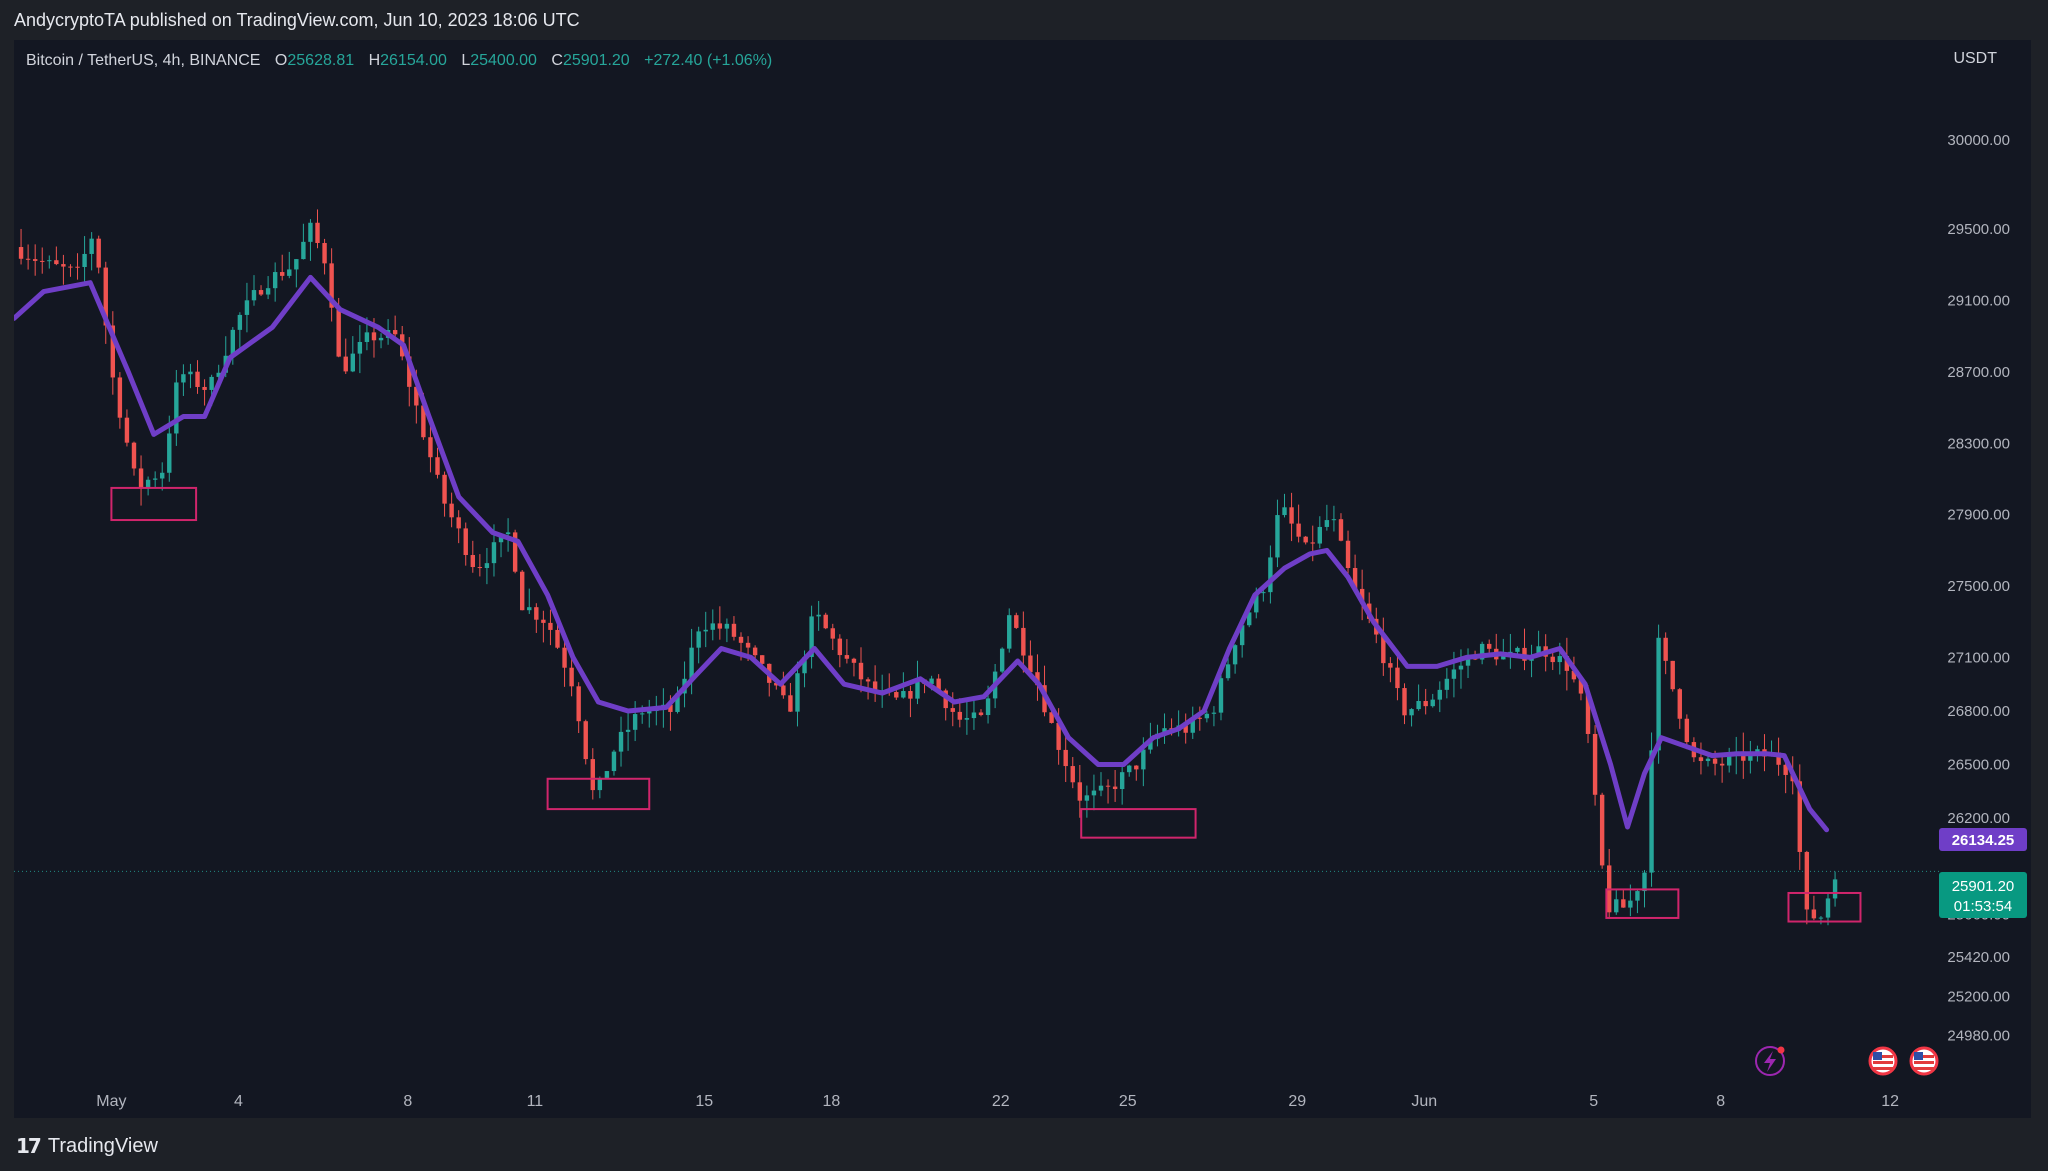 The height and width of the screenshot is (1171, 2048). I want to click on y-tick-label-9: 26500.00, so click(1978, 764).